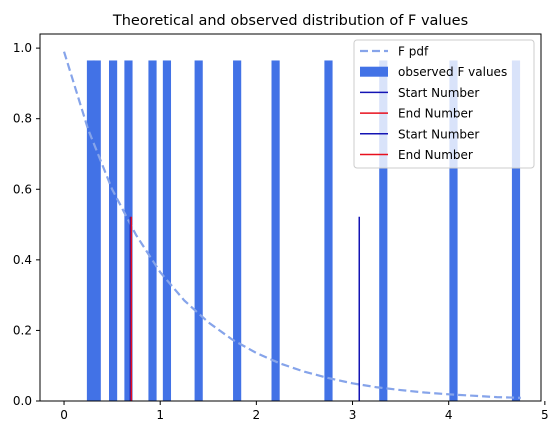 Image resolution: width=550 pixels, height=435 pixels. What do you see at coordinates (449, 415) in the screenshot?
I see `x-tick-label: 4` at bounding box center [449, 415].